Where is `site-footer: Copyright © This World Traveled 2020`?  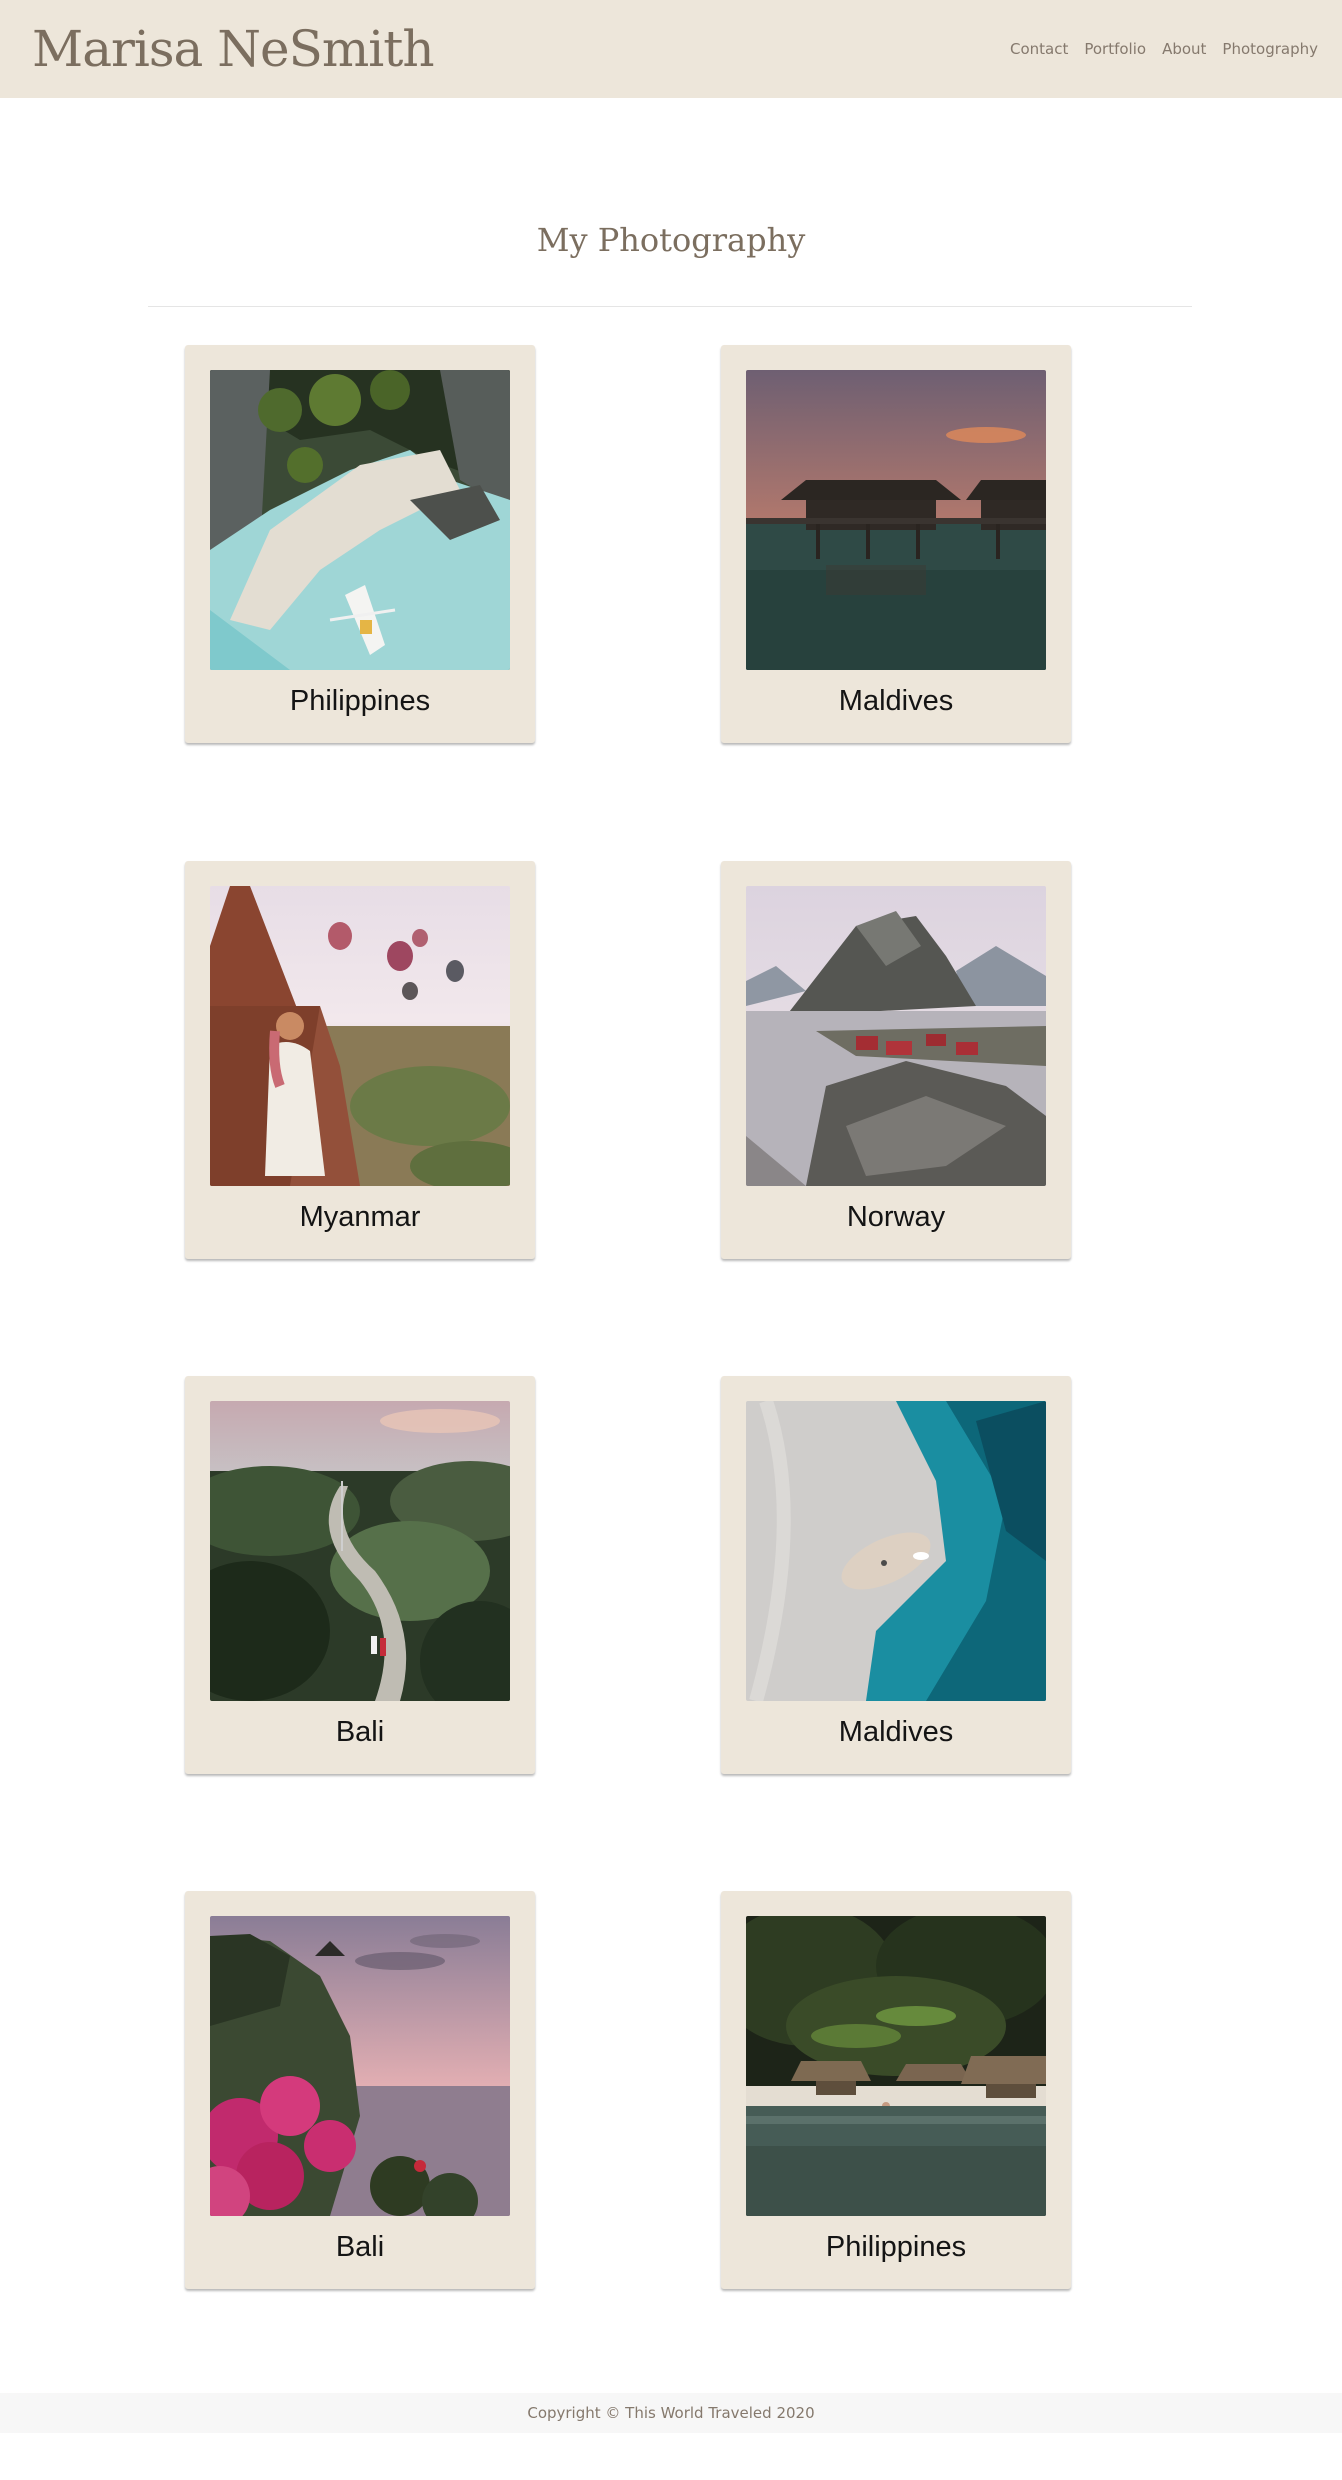 site-footer: Copyright © This World Traveled 2020 is located at coordinates (671, 2413).